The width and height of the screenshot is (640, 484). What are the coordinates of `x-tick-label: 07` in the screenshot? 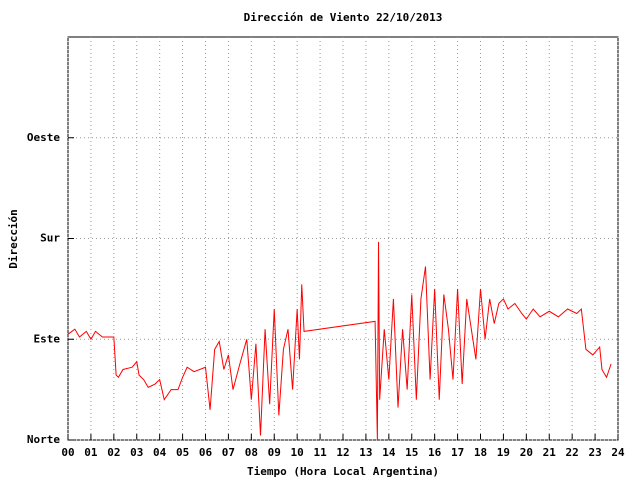 It's located at (228, 452).